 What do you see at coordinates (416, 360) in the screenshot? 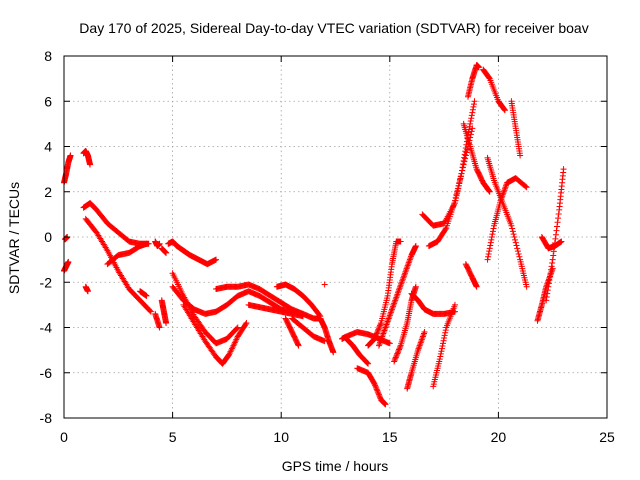
I see `sdtvar-ae-series` at bounding box center [416, 360].